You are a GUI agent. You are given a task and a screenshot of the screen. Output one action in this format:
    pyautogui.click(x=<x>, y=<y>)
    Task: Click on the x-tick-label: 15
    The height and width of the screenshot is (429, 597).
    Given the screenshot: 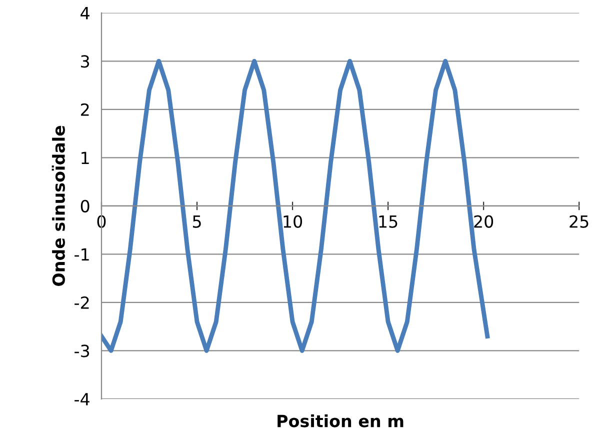 What is the action you would take?
    pyautogui.click(x=388, y=221)
    